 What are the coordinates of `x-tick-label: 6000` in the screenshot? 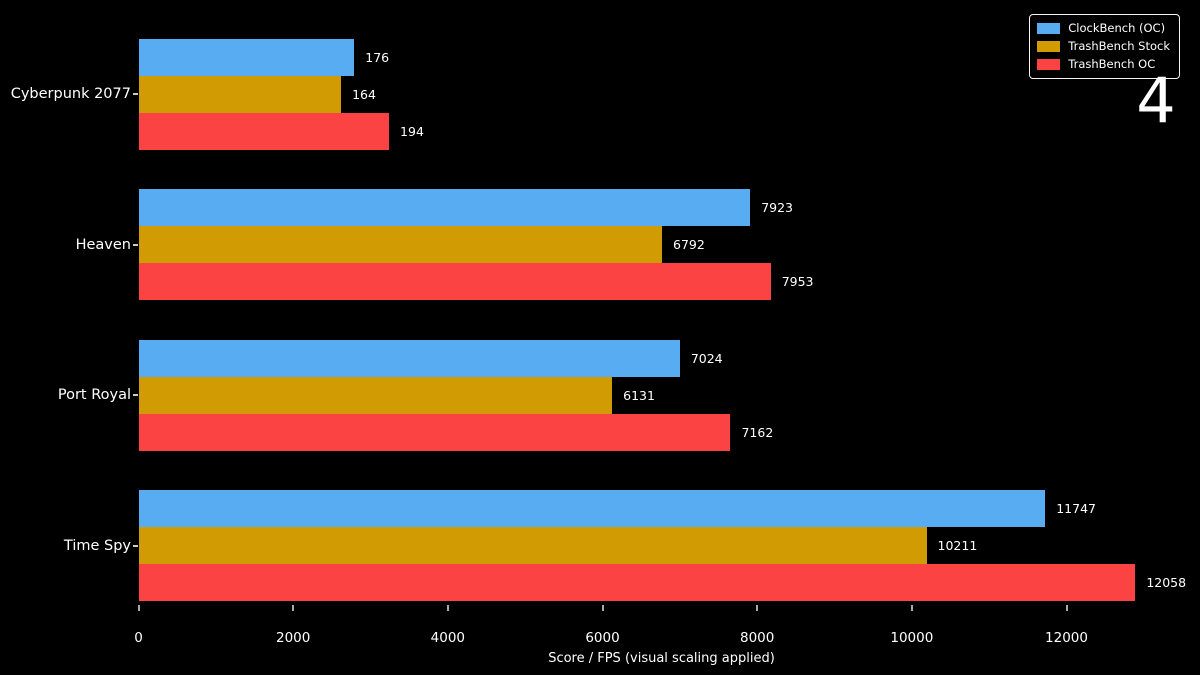 It's located at (602, 638).